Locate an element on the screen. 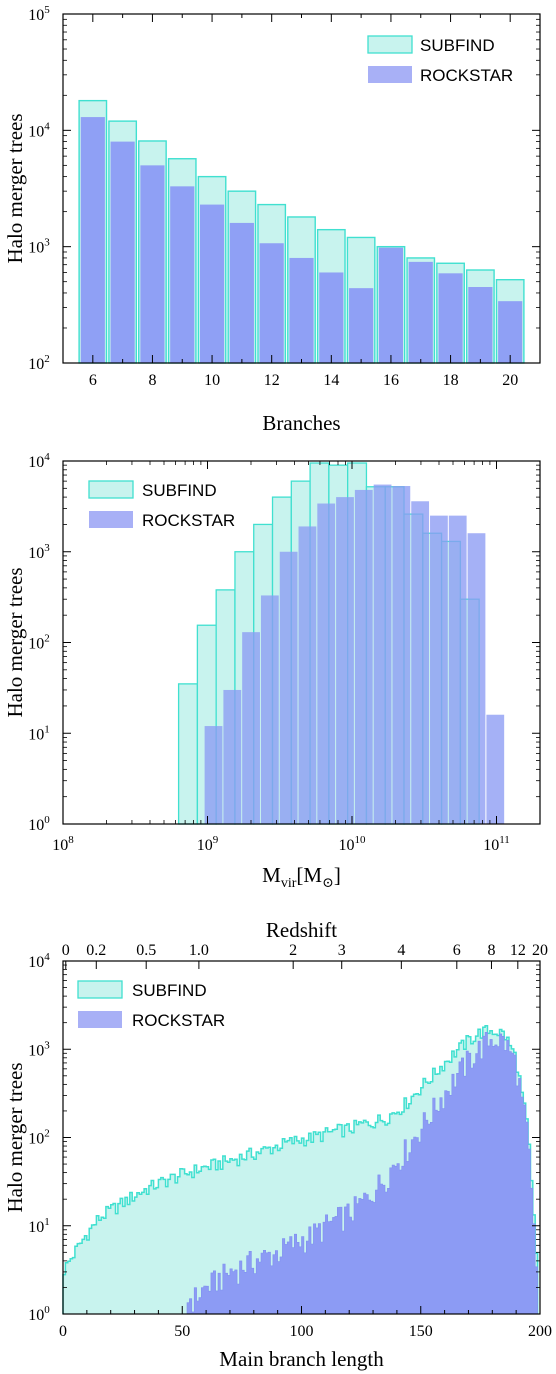 The image size is (556, 1374). x-axis-label: Branches is located at coordinates (301, 423).